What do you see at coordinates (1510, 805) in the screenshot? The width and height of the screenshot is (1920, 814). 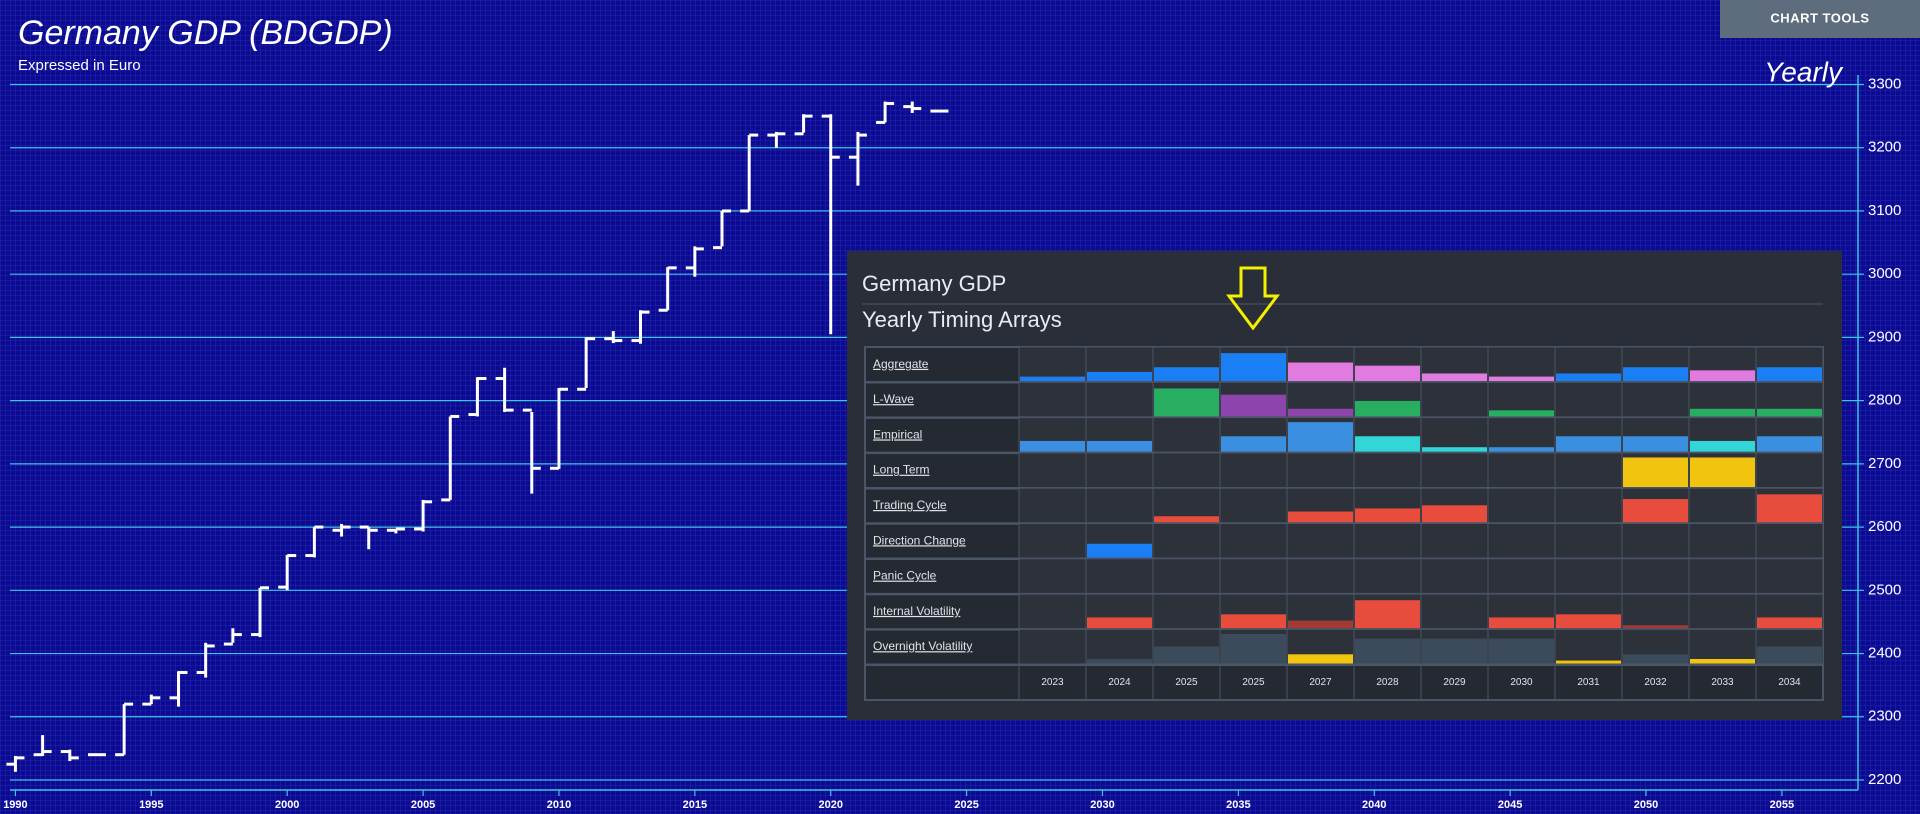 I see `x-tick-label: 2045` at bounding box center [1510, 805].